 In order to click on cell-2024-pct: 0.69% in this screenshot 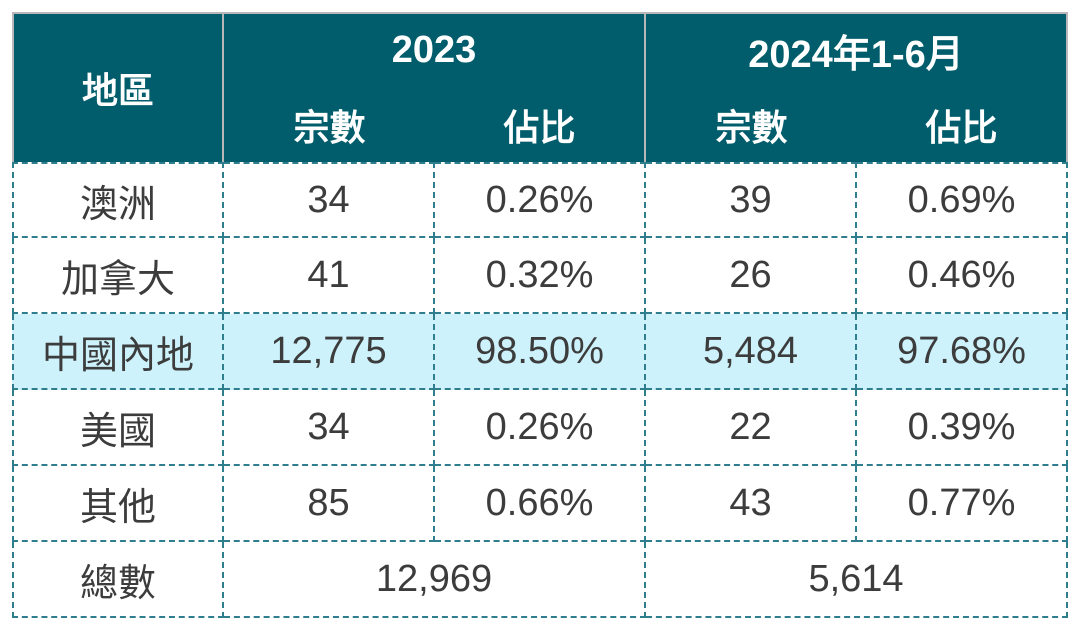, I will do `click(963, 200)`.